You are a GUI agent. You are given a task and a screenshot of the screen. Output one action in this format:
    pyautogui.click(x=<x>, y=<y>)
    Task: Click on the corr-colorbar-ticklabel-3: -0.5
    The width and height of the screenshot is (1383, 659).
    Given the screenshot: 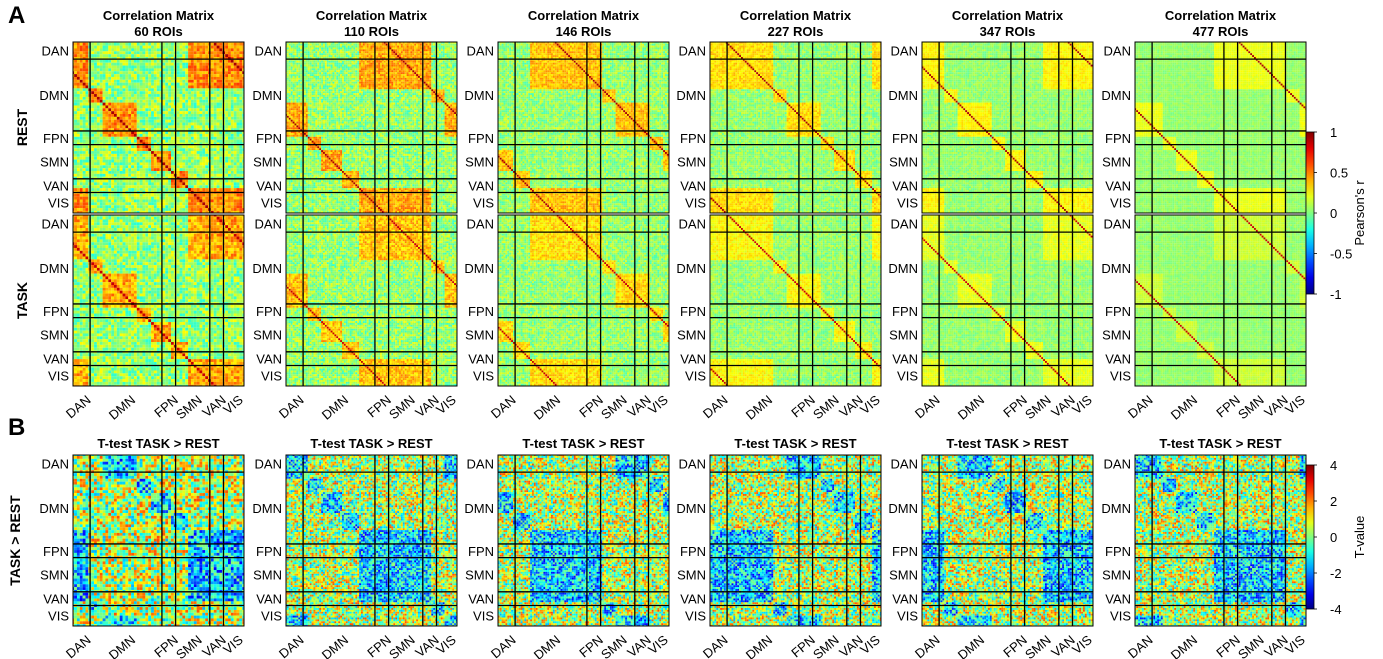 What is the action you would take?
    pyautogui.click(x=1341, y=254)
    